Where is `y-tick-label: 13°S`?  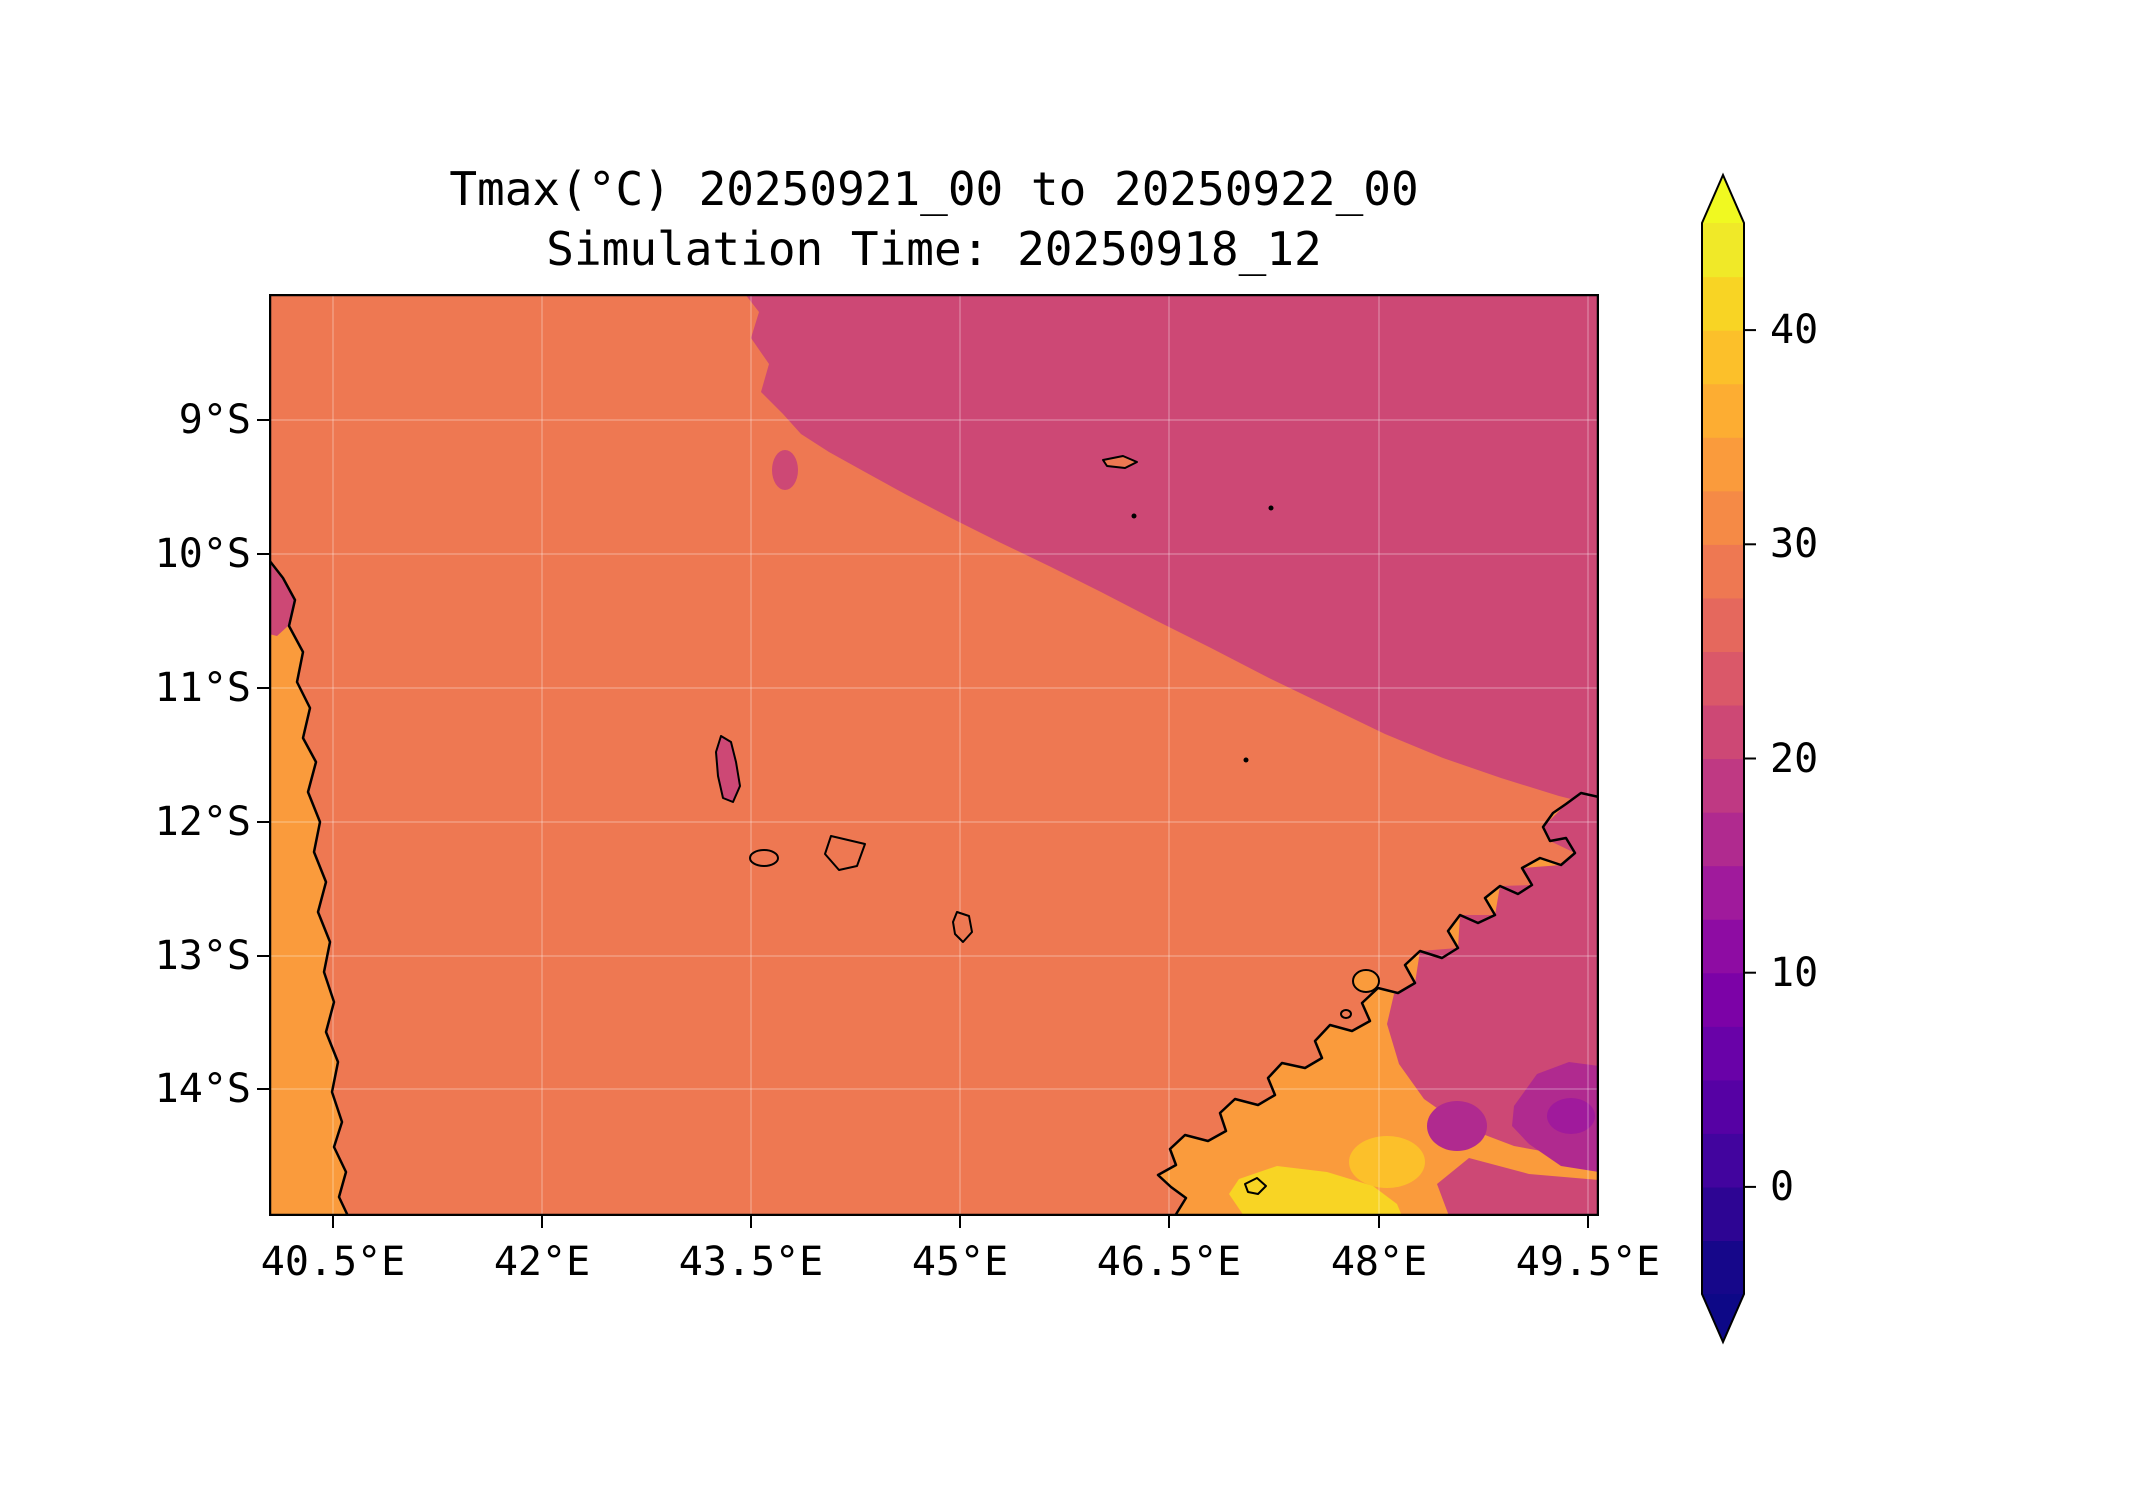 y-tick-label: 13°S is located at coordinates (202, 956).